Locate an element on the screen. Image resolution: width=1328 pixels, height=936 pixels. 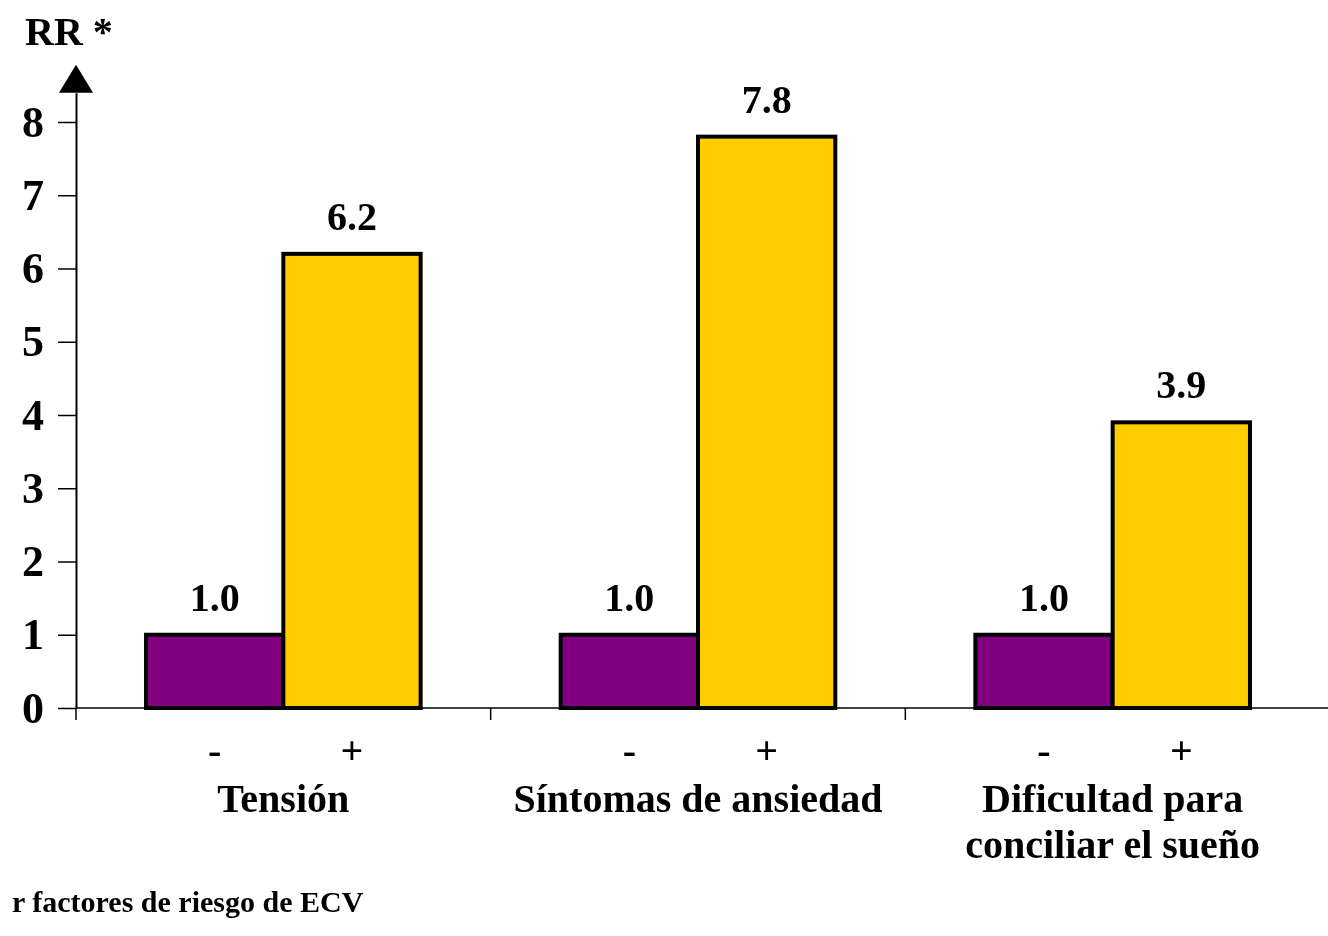
y-tick-label: 4 is located at coordinates (33, 415).